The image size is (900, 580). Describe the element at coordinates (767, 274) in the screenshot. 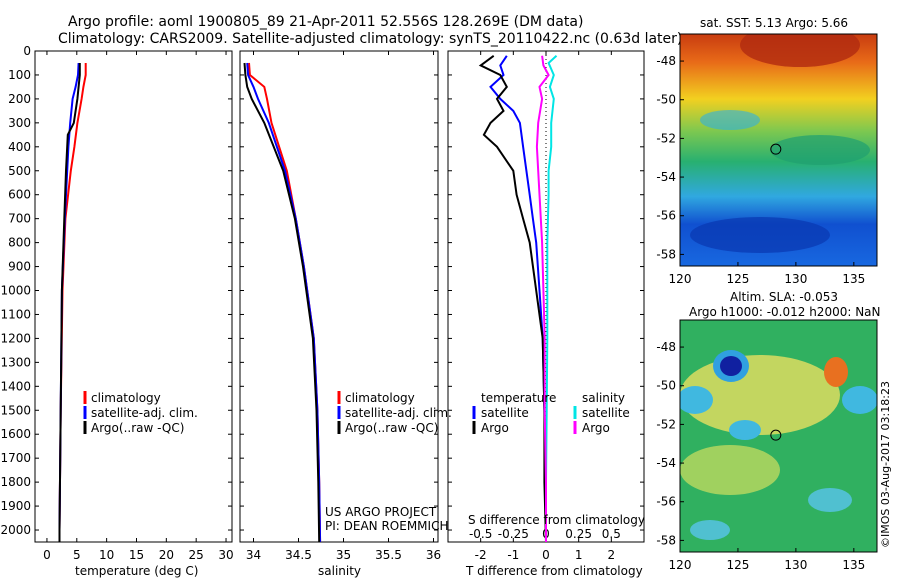

I see `sst-xticks: 120 125 130 135` at that location.